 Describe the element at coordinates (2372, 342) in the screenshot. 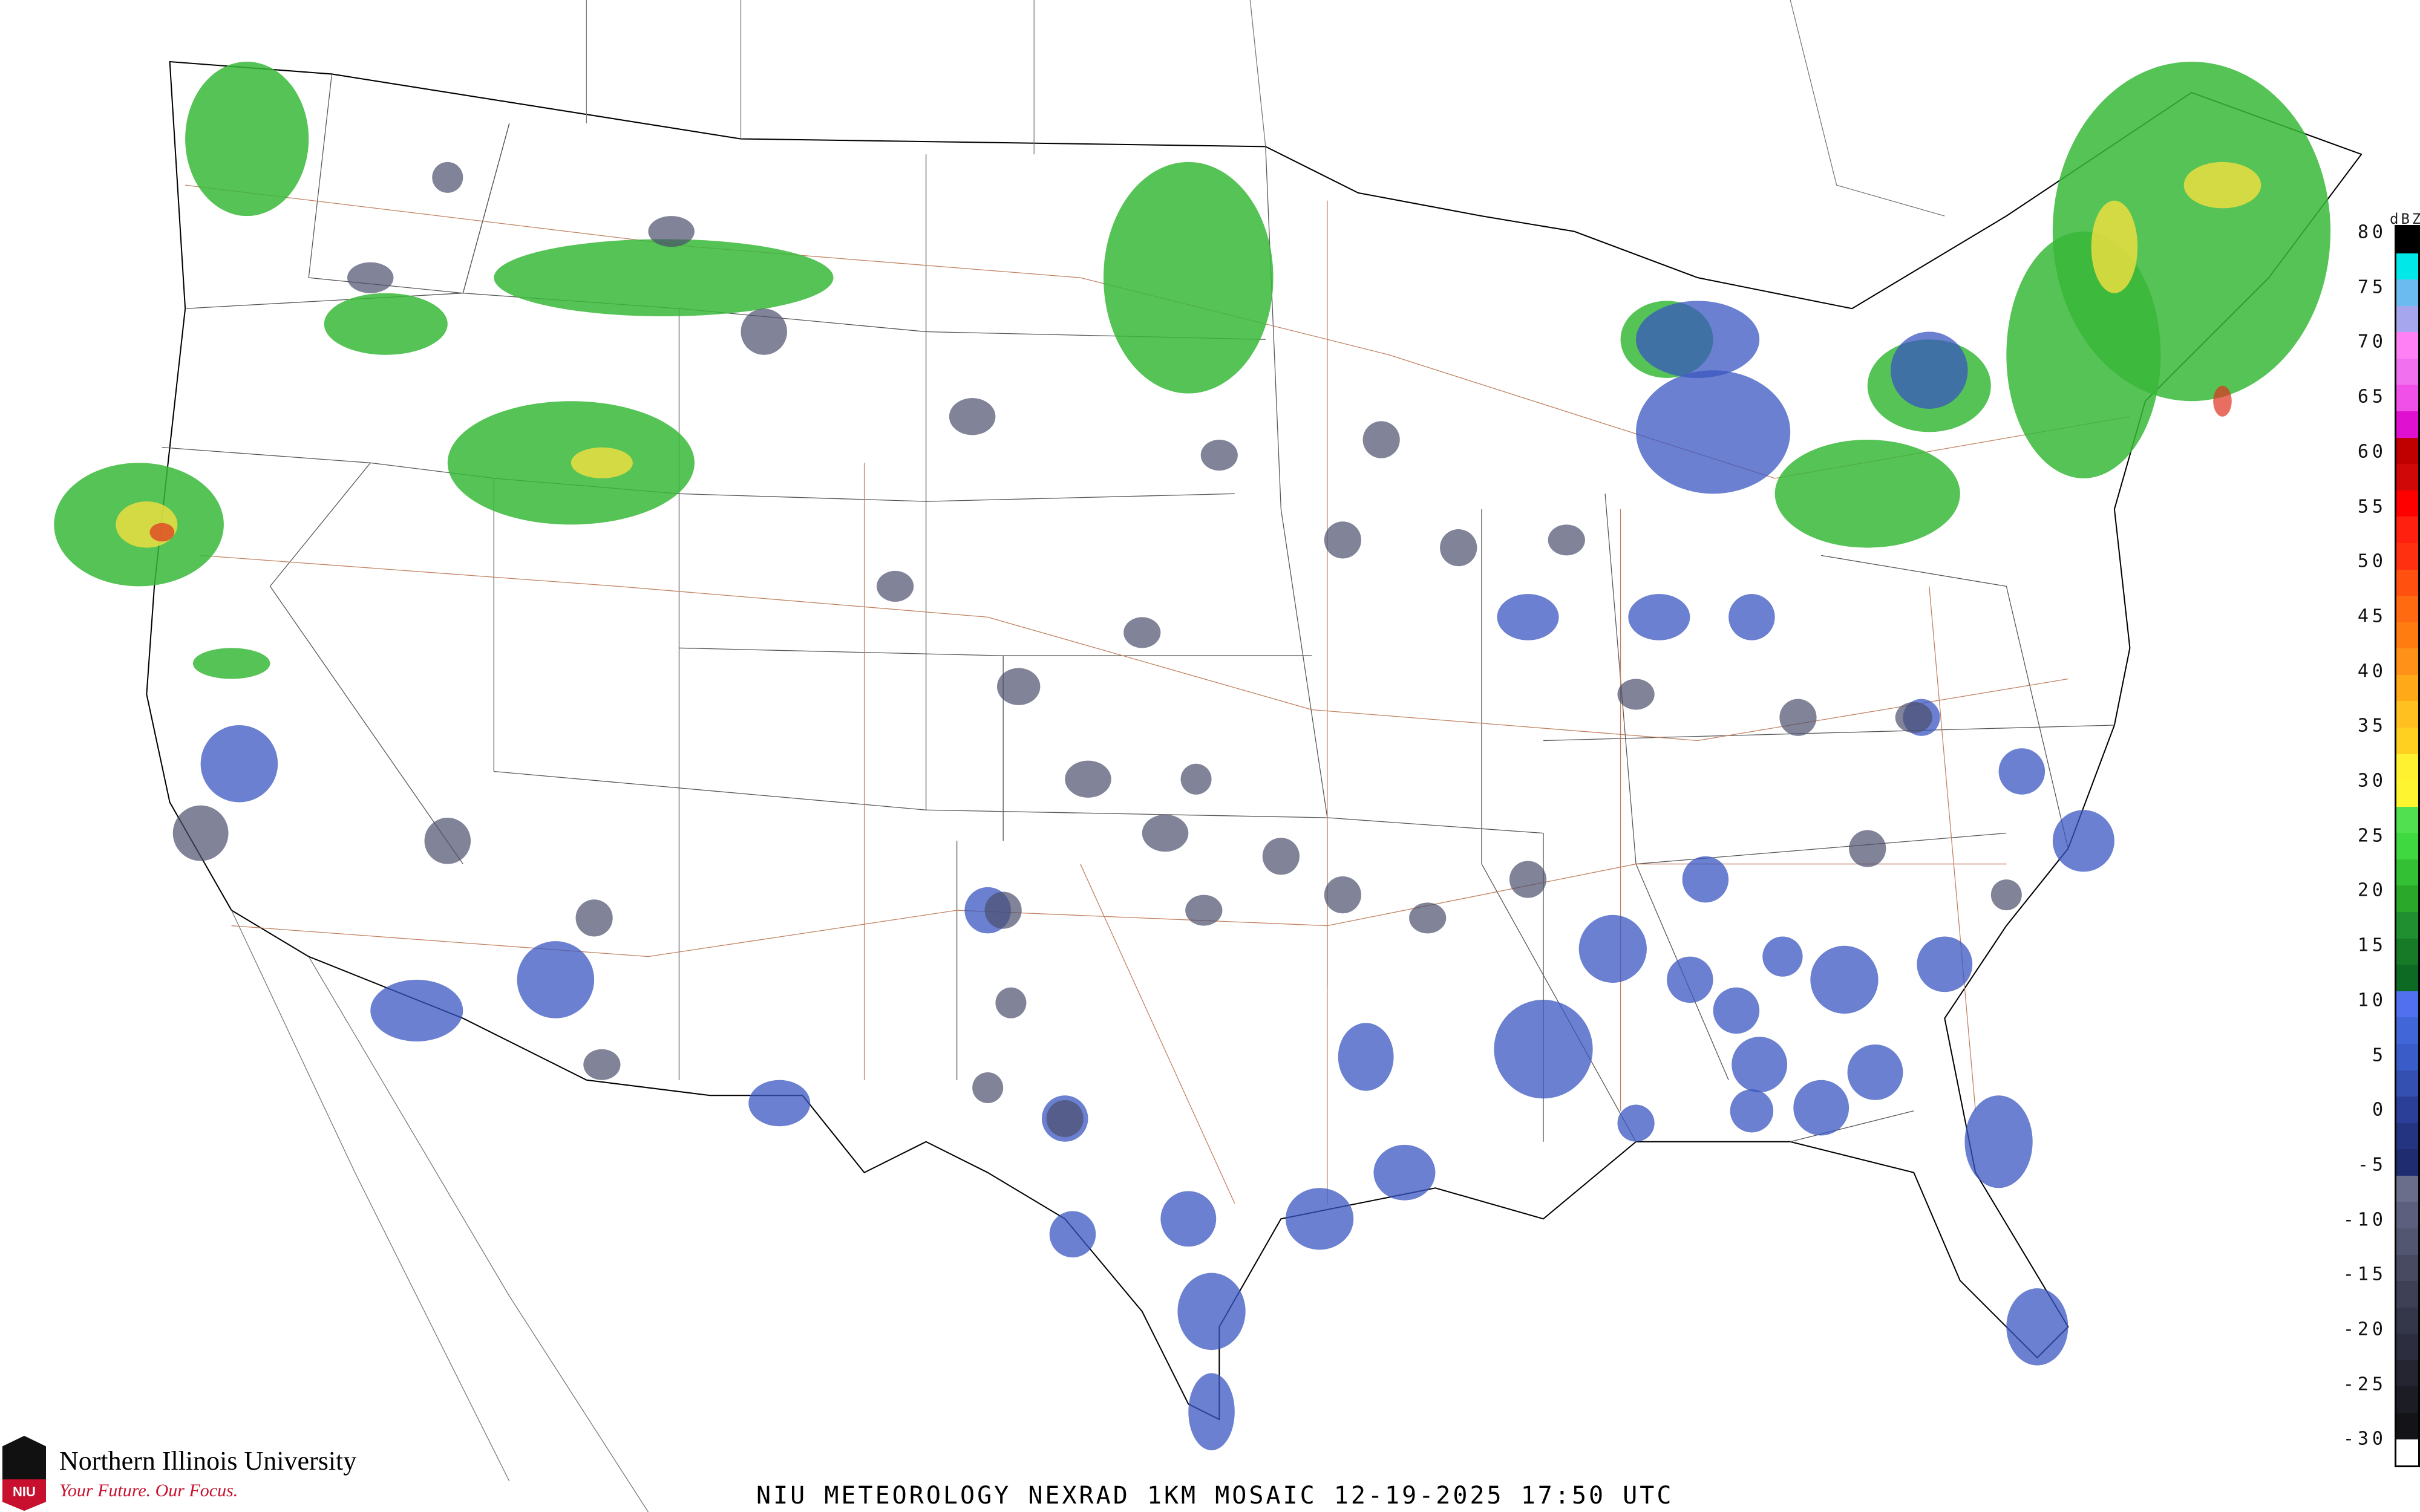

I see `legend-label: 70` at that location.